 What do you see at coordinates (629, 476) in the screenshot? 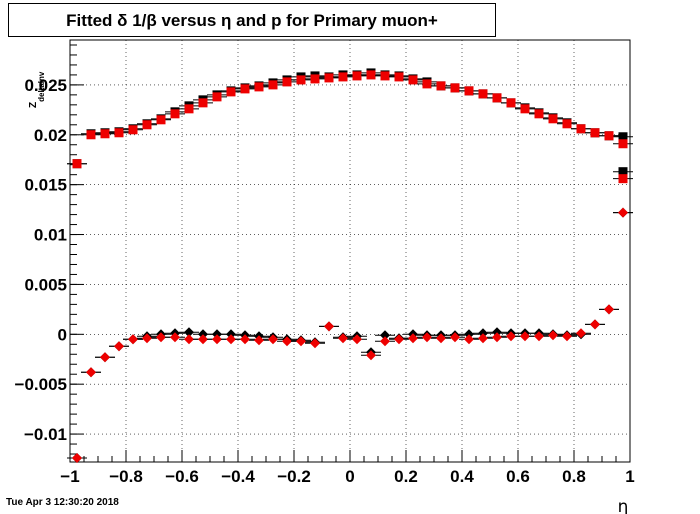
I see `x-tick-label: 1` at bounding box center [629, 476].